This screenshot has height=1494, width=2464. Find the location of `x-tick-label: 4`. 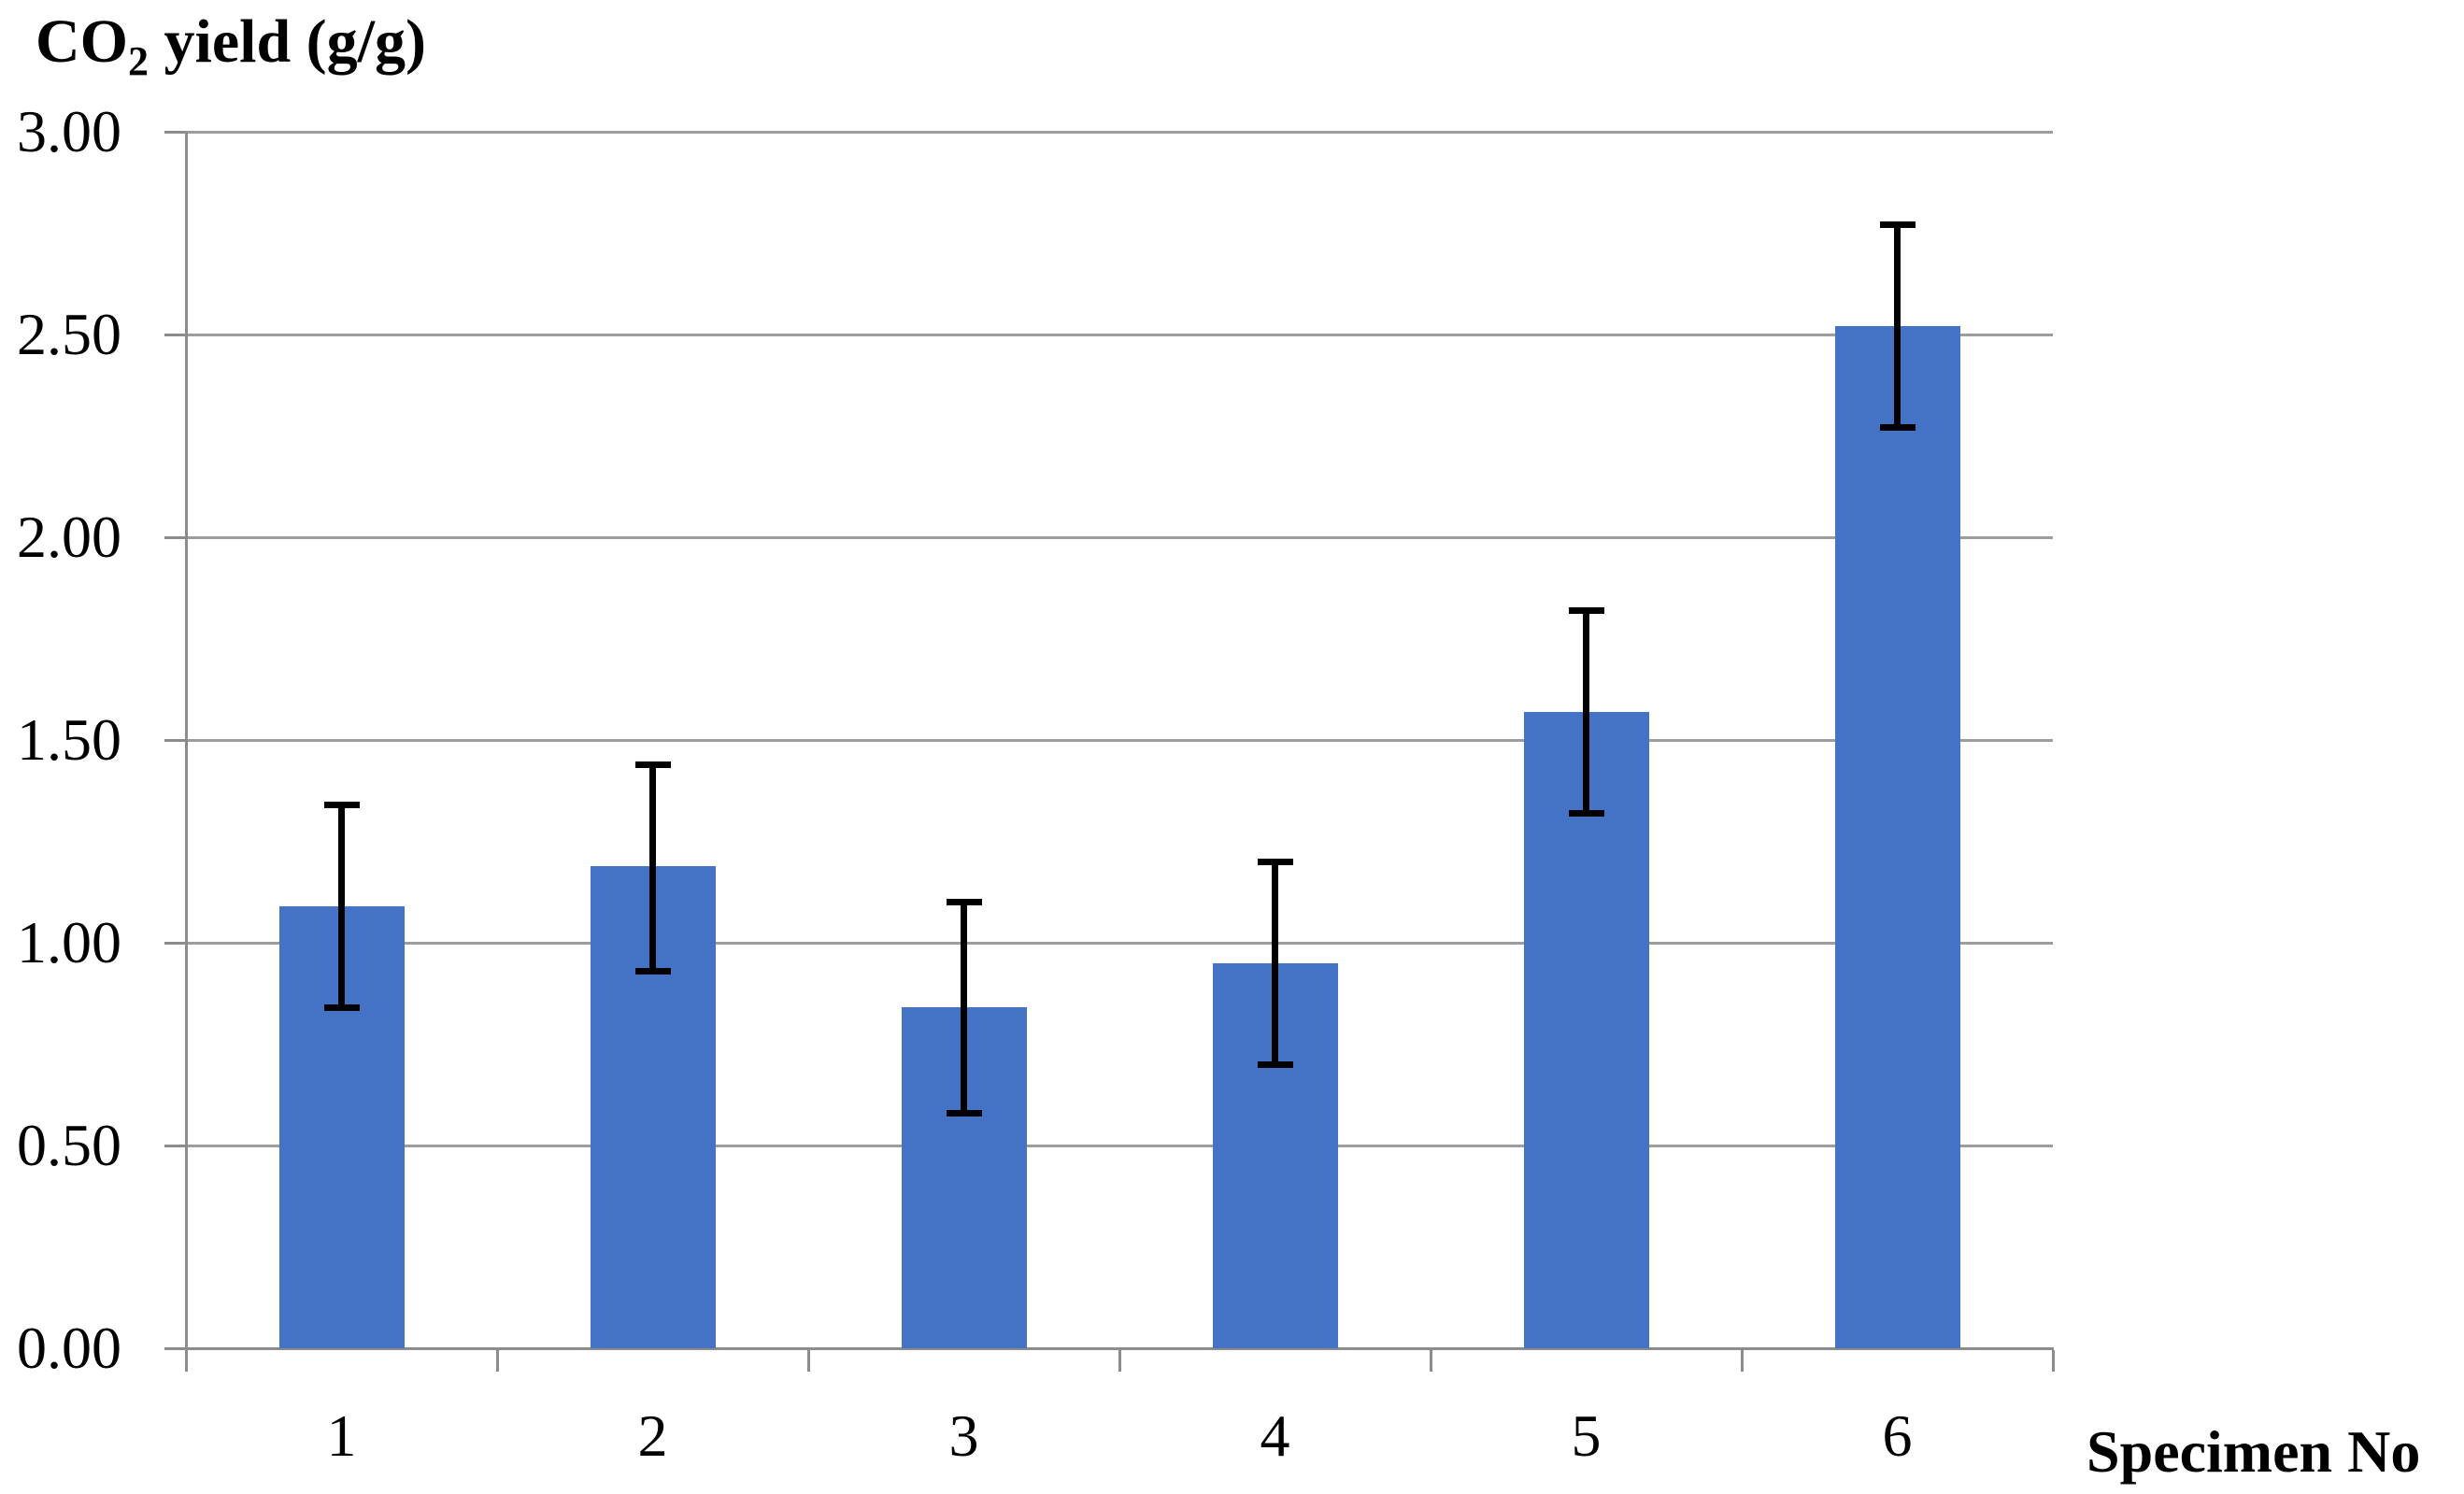

x-tick-label: 4 is located at coordinates (1275, 1435).